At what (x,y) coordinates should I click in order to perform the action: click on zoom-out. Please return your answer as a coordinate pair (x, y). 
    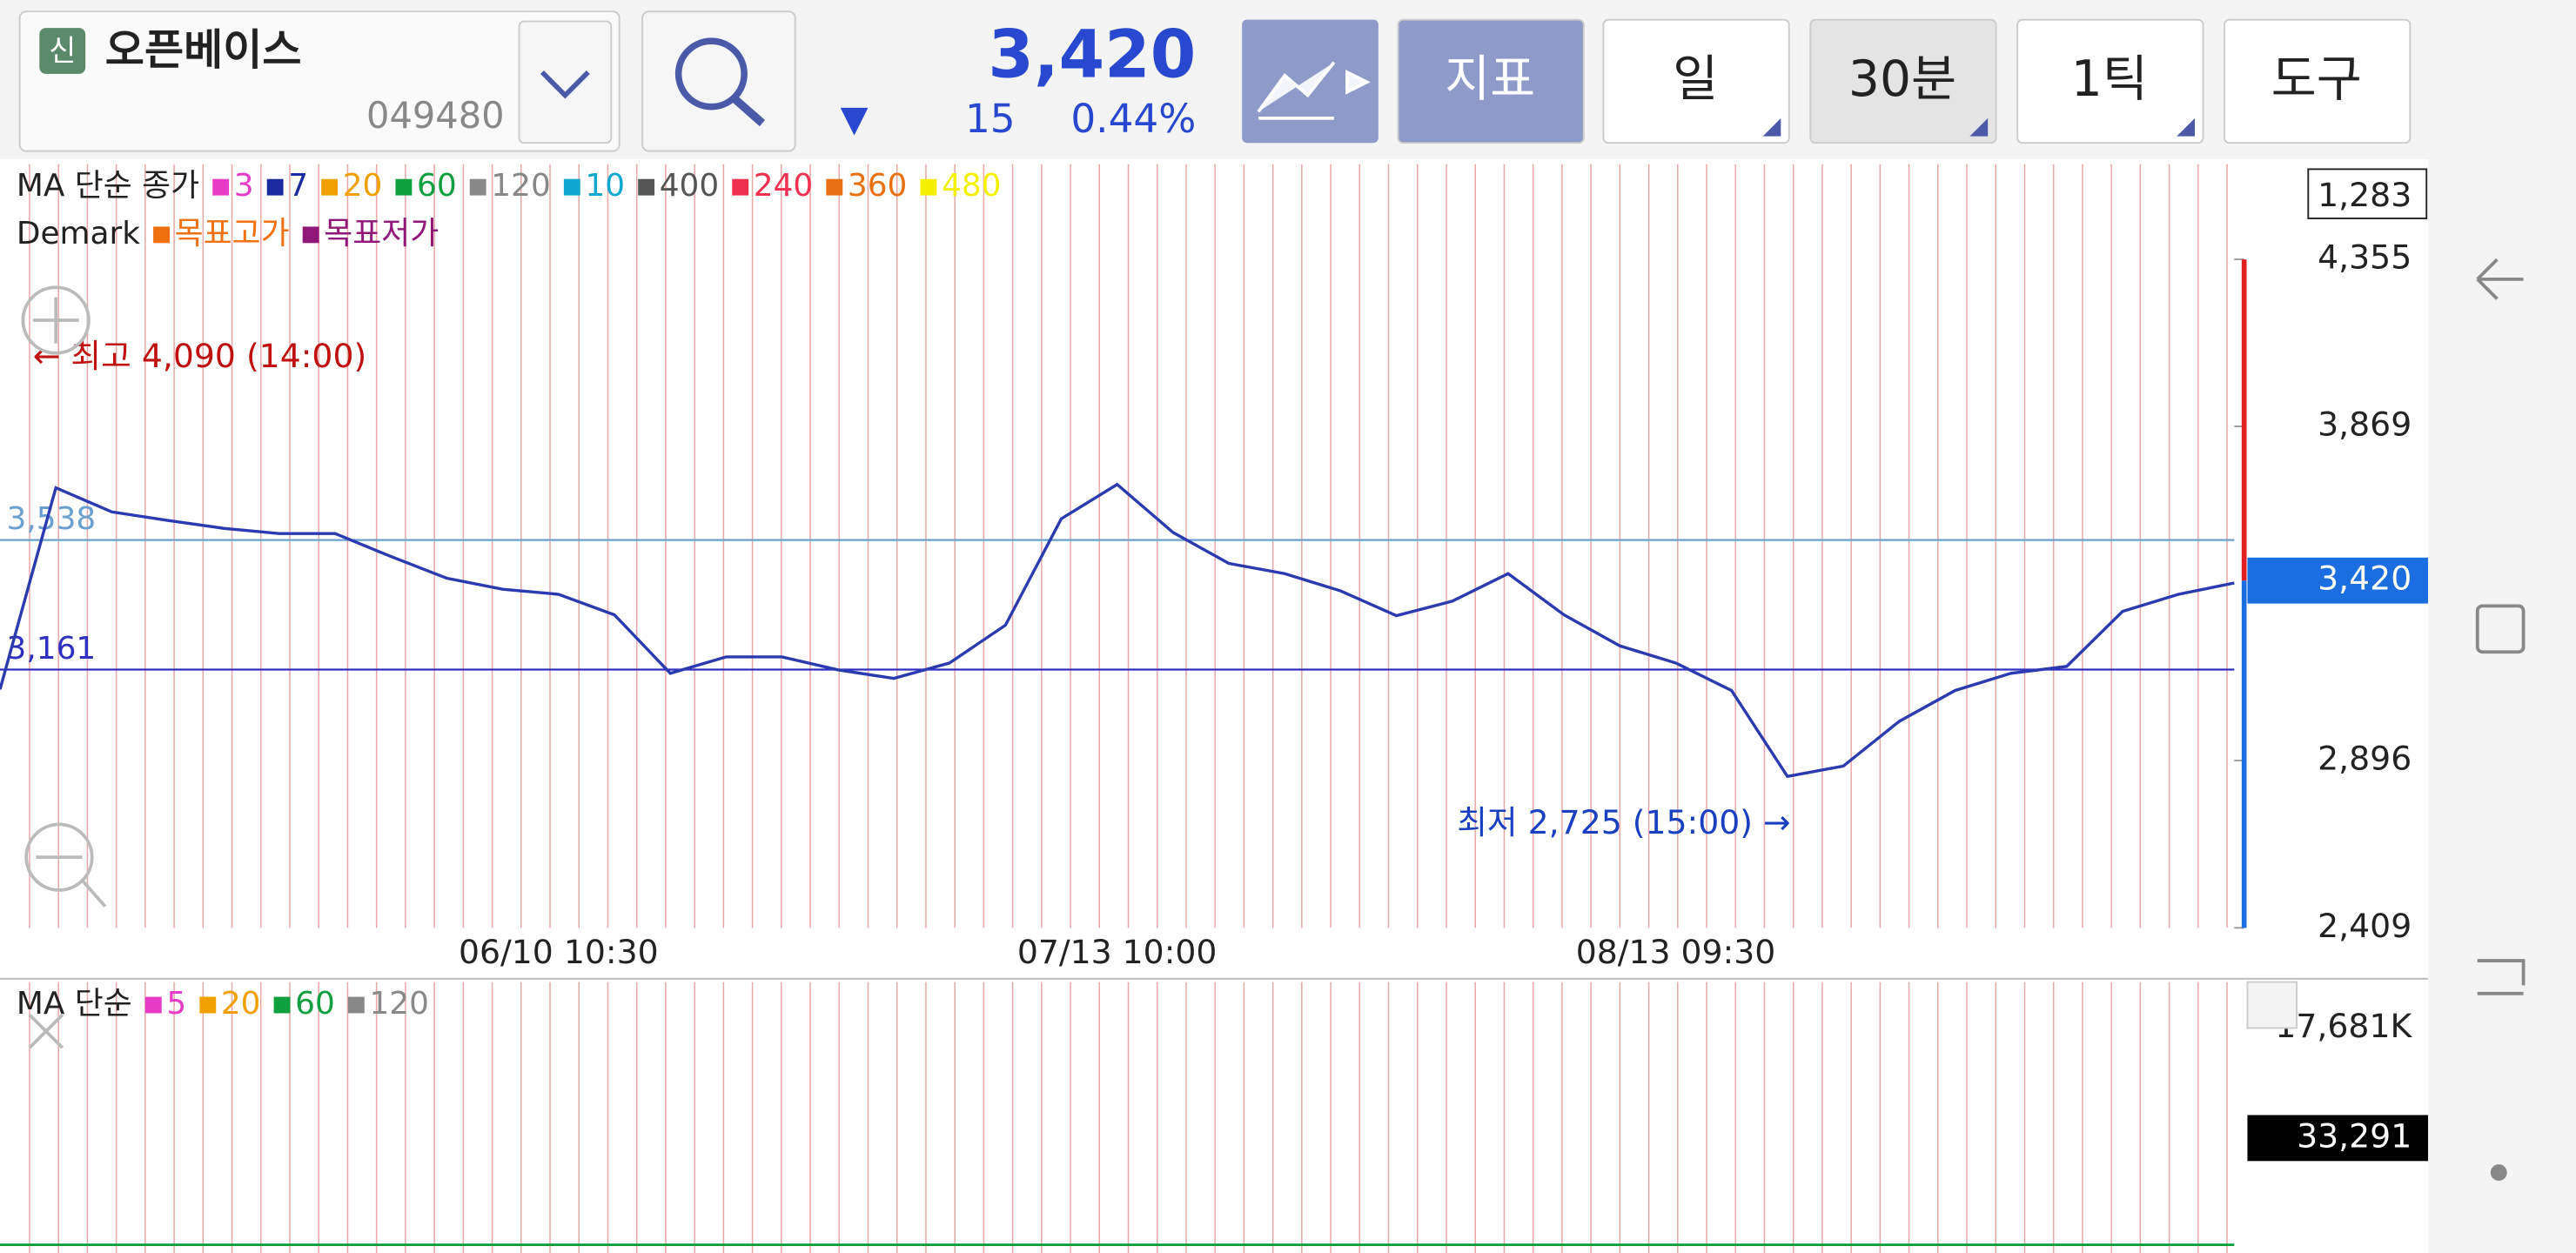
    Looking at the image, I should click on (59, 857).